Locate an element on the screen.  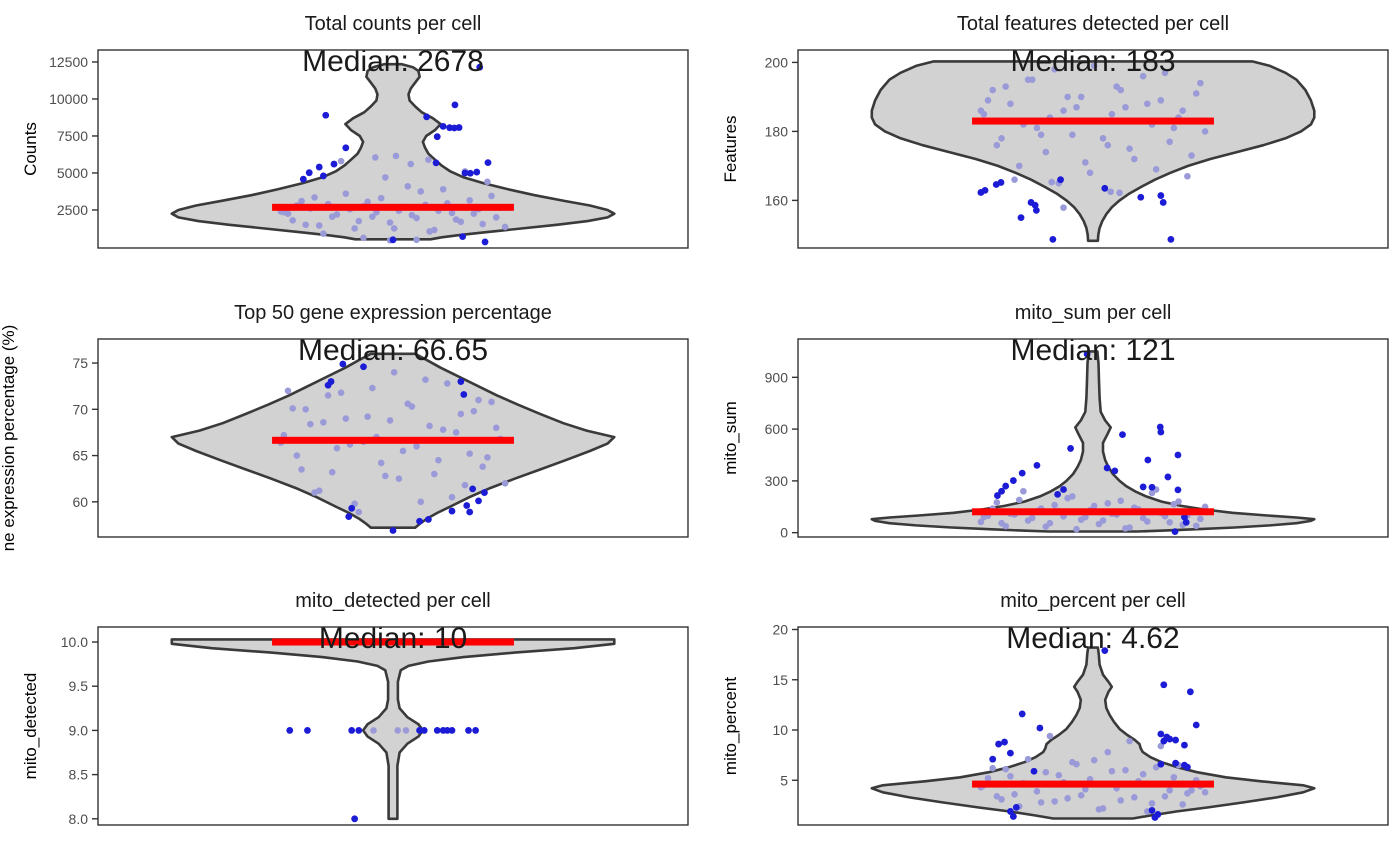
y-tick-label: 20 is located at coordinates (780, 630).